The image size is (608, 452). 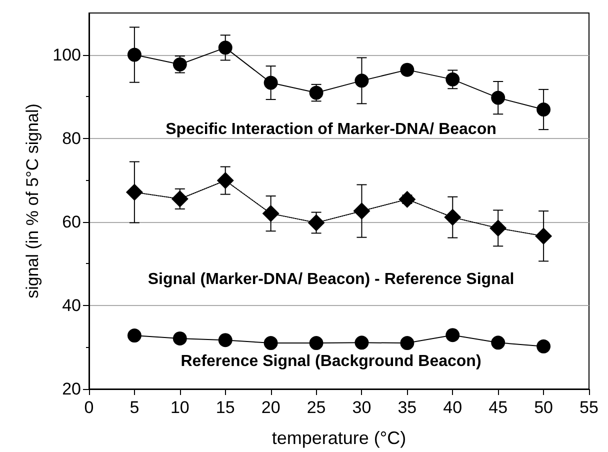 What do you see at coordinates (331, 361) in the screenshot?
I see `series-label: Reference Signal (Background Beacon)` at bounding box center [331, 361].